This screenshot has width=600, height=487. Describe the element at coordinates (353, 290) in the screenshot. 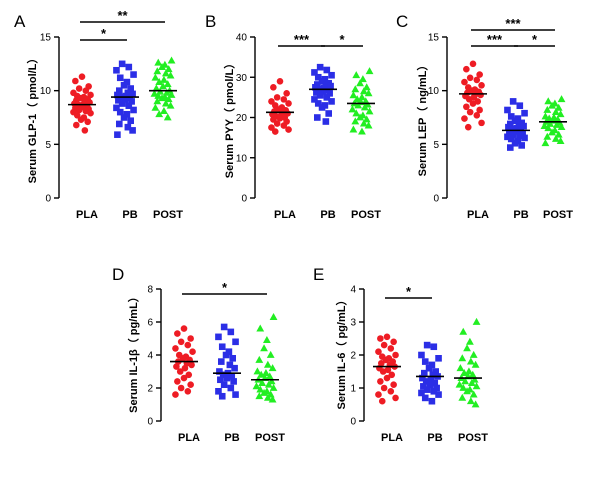

I see `y-tick-label: 4` at that location.